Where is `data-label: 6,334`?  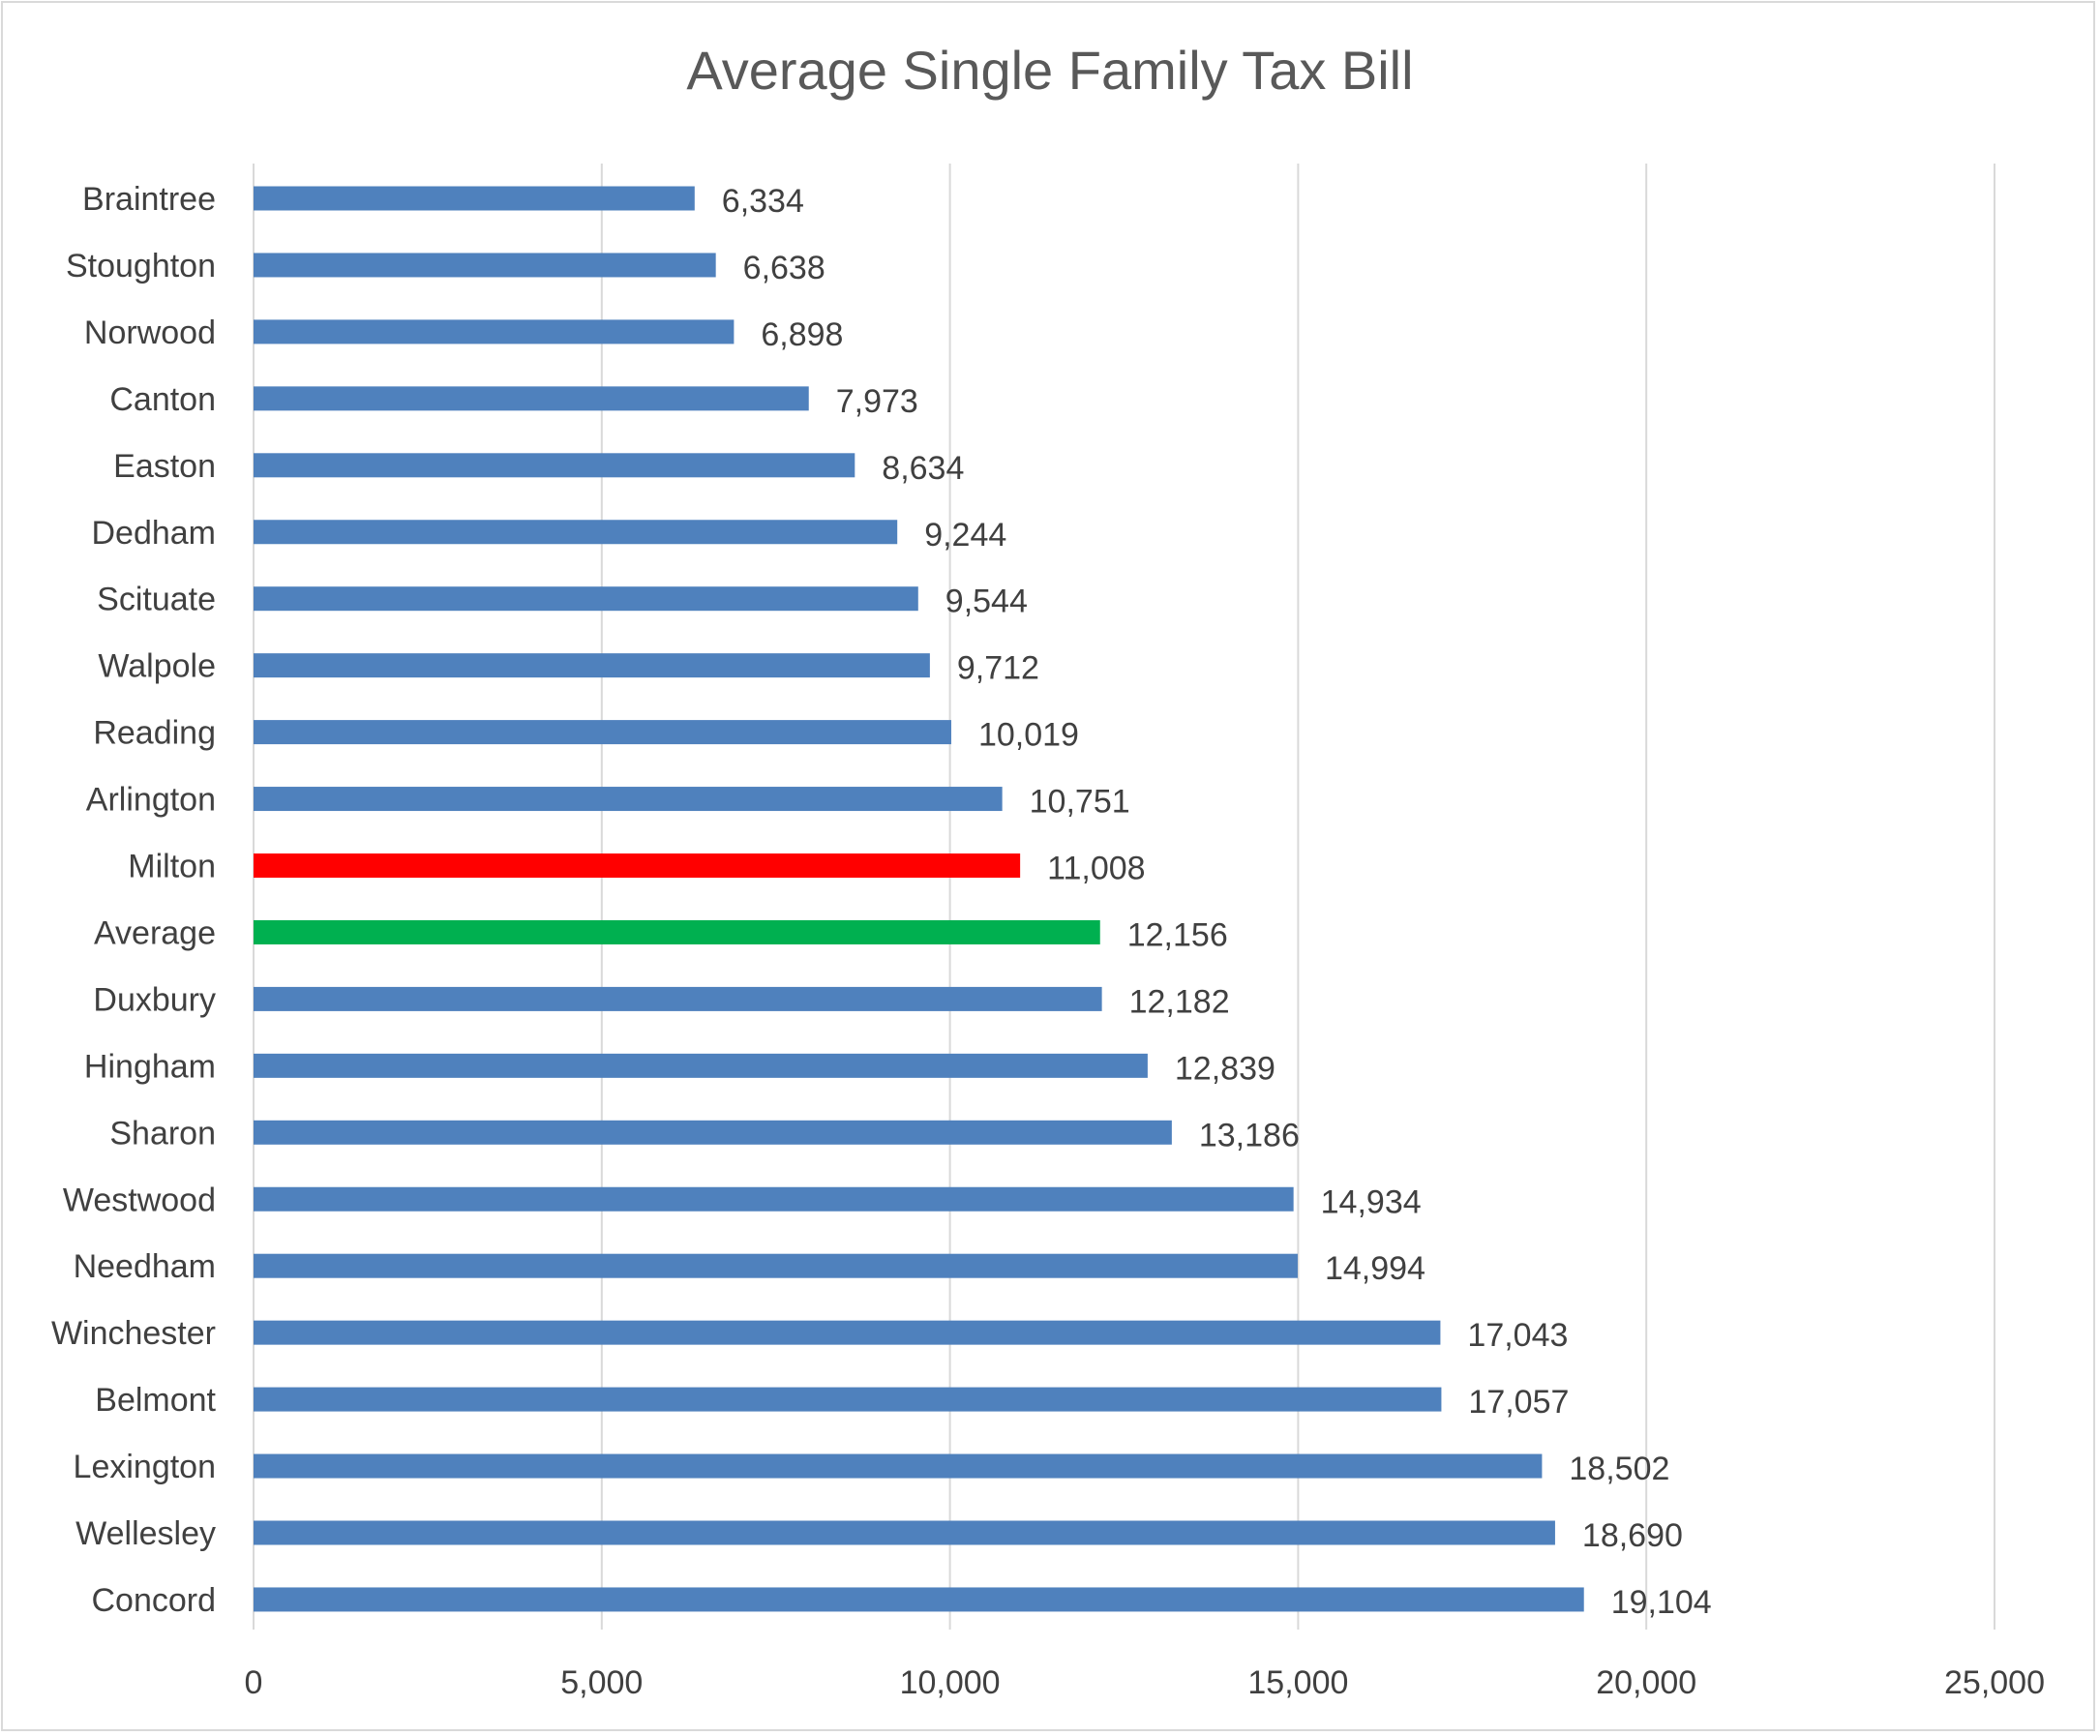 data-label: 6,334 is located at coordinates (763, 201).